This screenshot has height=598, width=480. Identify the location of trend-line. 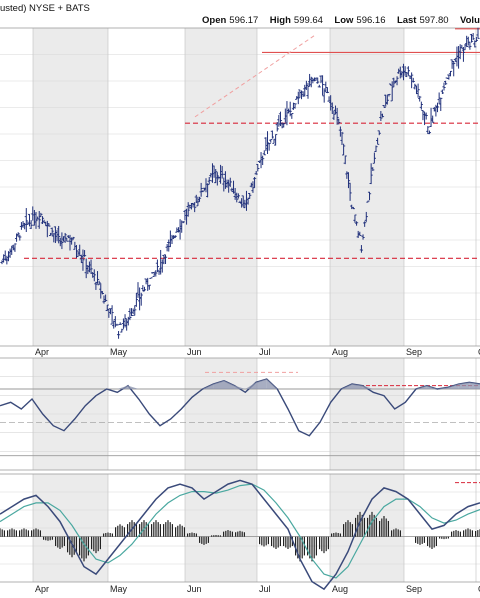
(255, 76).